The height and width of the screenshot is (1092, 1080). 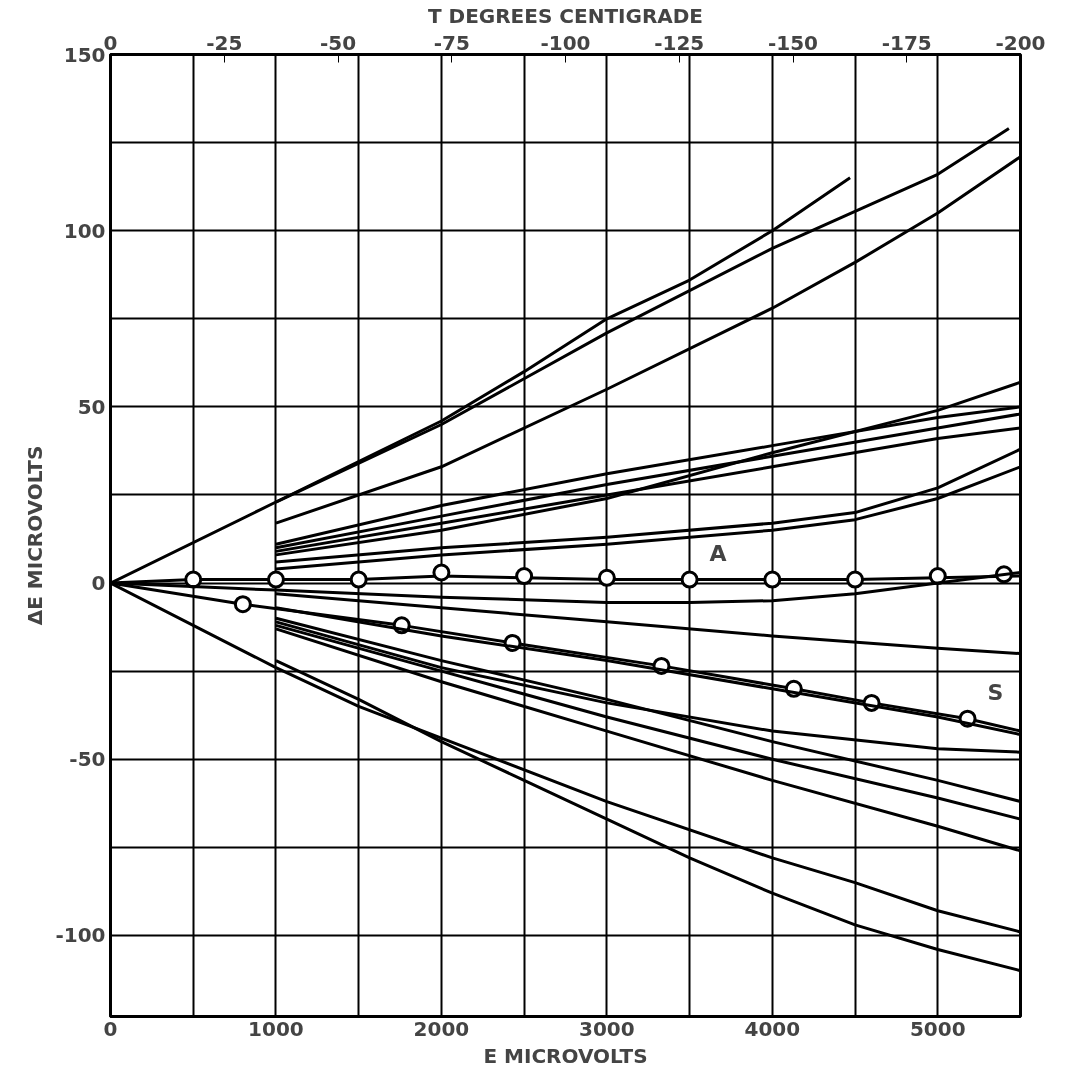 I want to click on x2-tick-label: -100, so click(x=565, y=42).